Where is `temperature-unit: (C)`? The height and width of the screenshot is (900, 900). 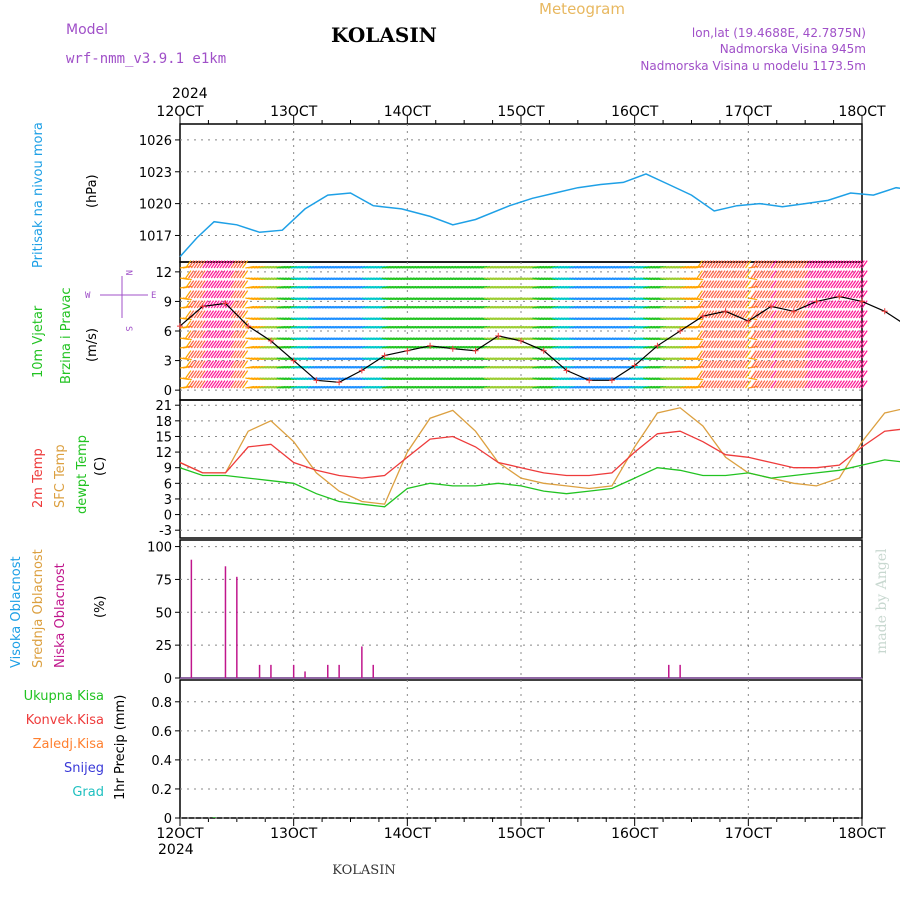
temperature-unit: (C) is located at coordinates (100, 466).